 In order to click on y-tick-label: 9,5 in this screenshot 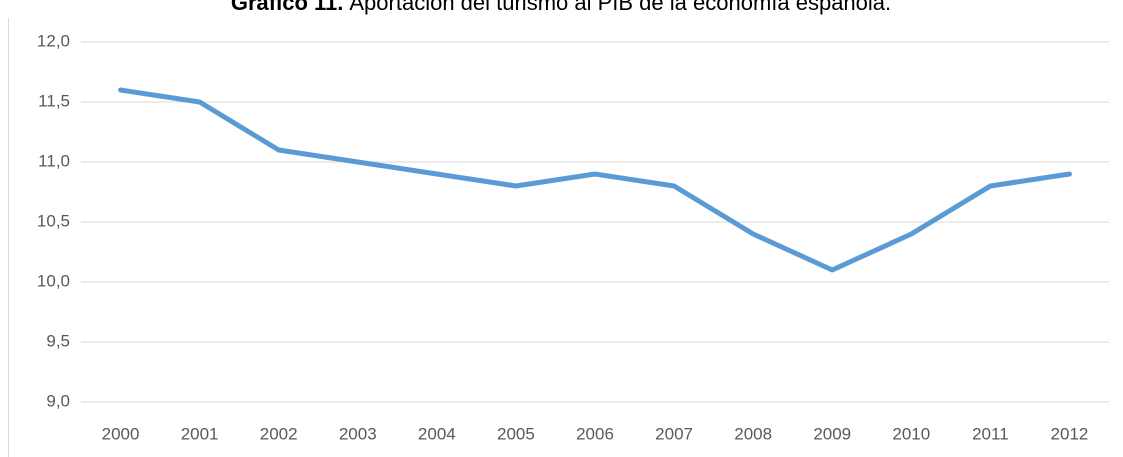, I will do `click(58, 340)`.